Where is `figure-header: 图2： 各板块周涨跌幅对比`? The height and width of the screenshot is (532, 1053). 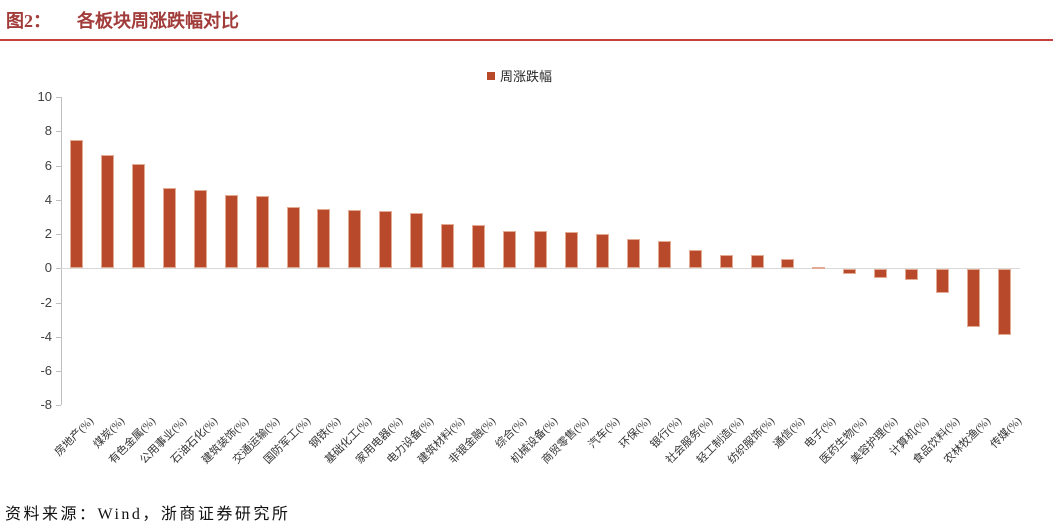 figure-header: 图2： 各板块周涨跌幅对比 is located at coordinates (122, 20).